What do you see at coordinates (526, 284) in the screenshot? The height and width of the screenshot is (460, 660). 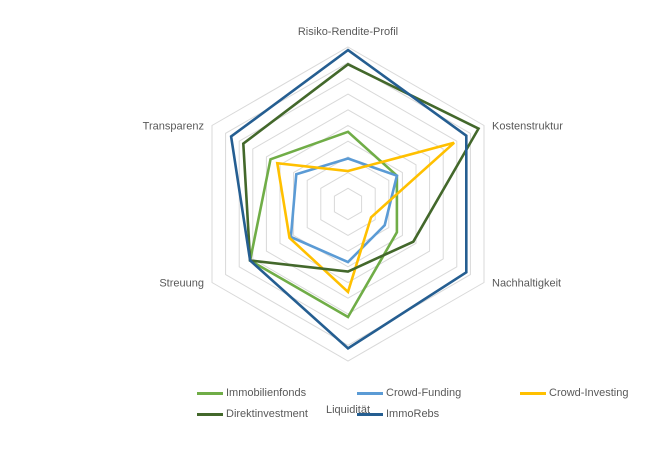 I see `axis-label: Nachhaltigkeit` at bounding box center [526, 284].